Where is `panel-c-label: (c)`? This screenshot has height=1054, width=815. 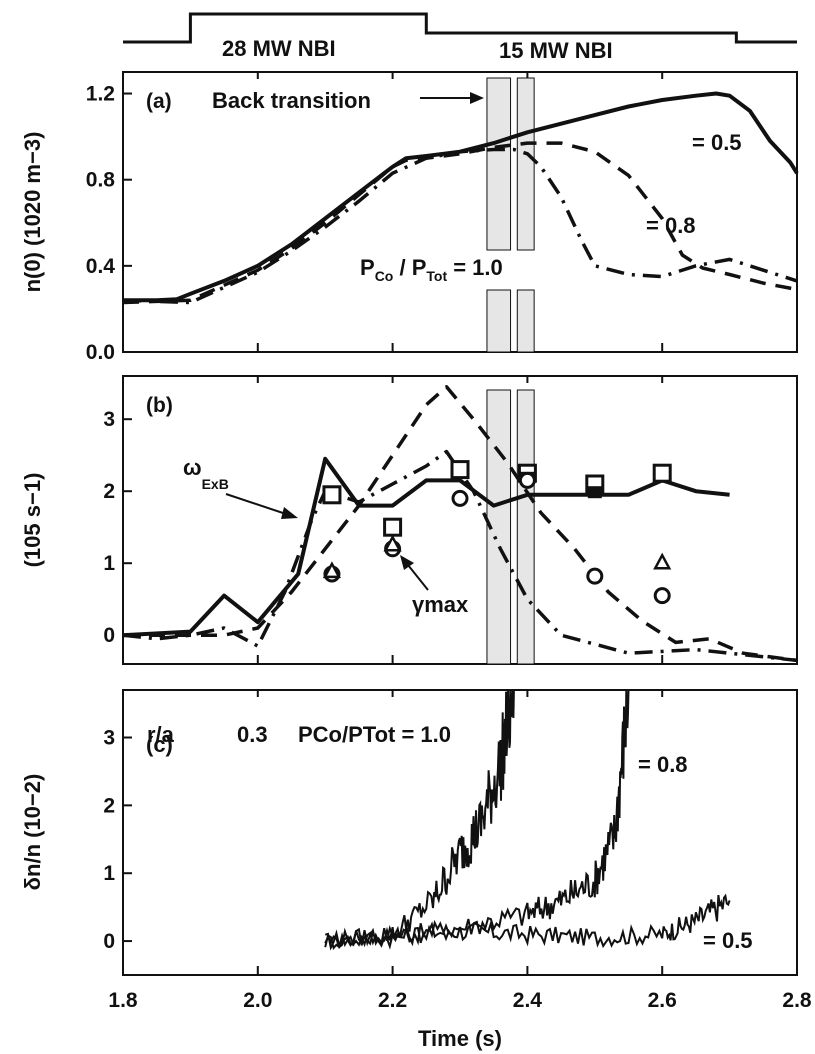 panel-c-label: (c) is located at coordinates (159, 744).